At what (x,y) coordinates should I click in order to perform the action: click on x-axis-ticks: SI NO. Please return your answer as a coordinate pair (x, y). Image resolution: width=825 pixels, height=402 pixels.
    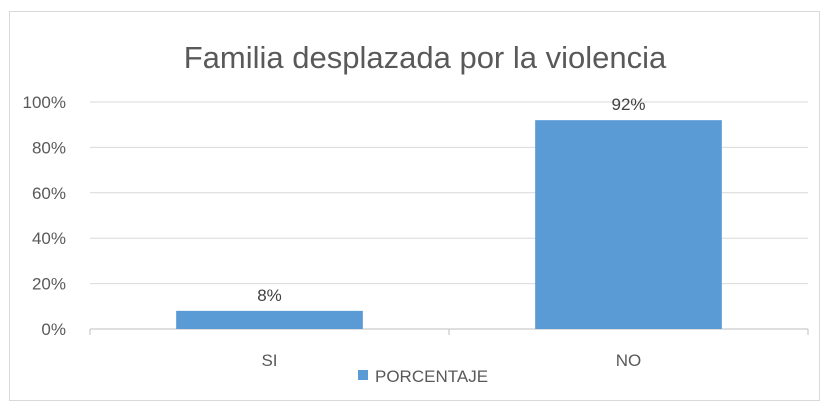
    Looking at the image, I should click on (451, 360).